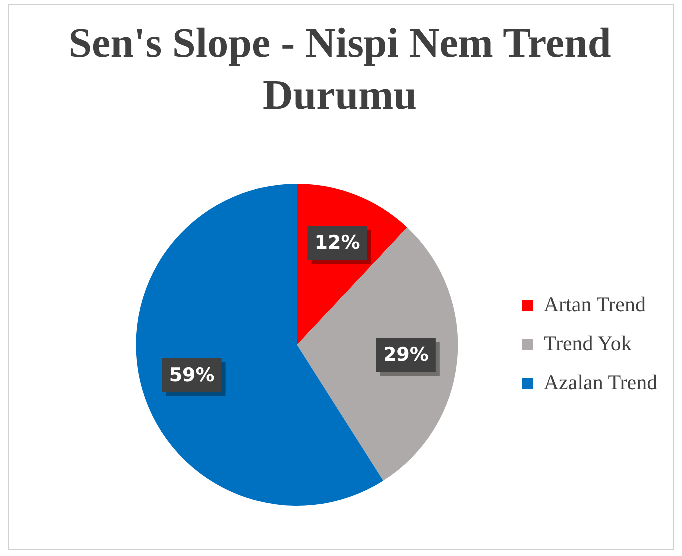  What do you see at coordinates (406, 355) in the screenshot?
I see `data-label: 29%` at bounding box center [406, 355].